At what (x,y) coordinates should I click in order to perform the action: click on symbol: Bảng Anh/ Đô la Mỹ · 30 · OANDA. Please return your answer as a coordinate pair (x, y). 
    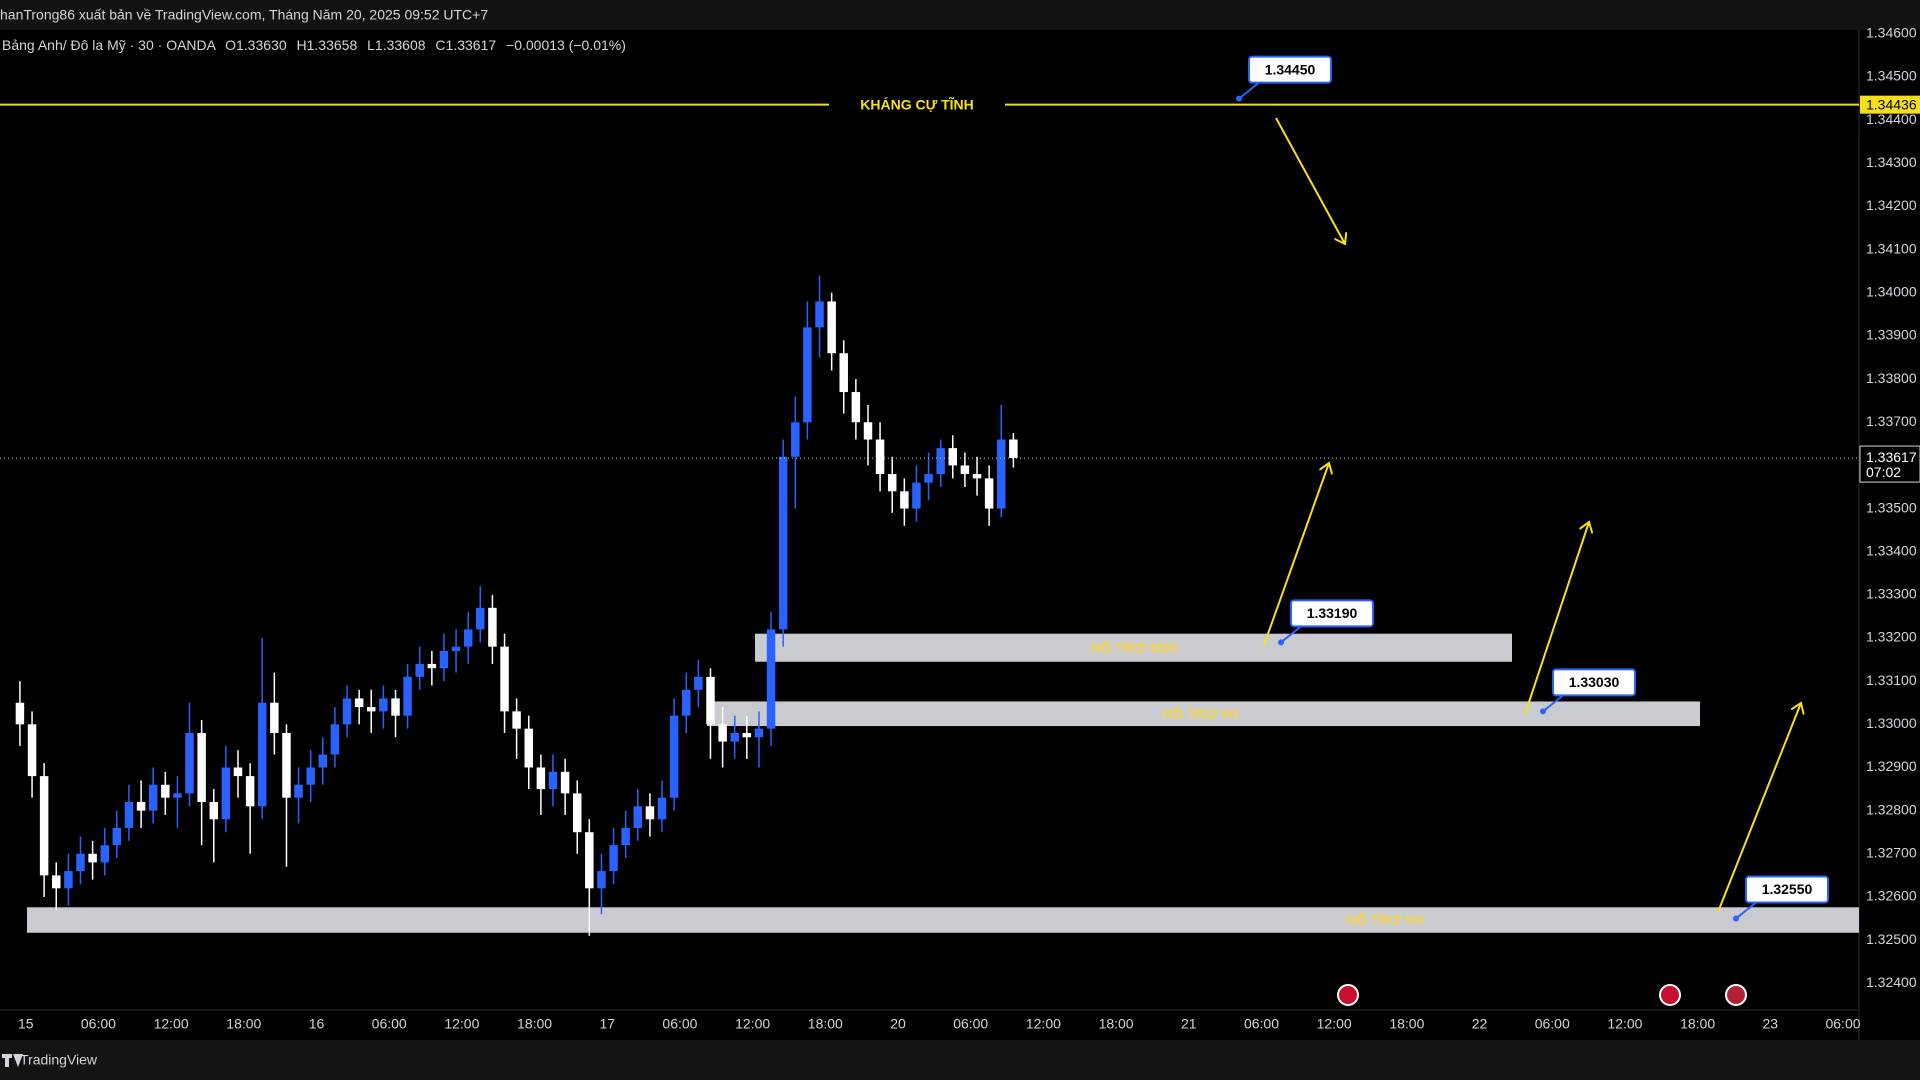
    Looking at the image, I should click on (109, 45).